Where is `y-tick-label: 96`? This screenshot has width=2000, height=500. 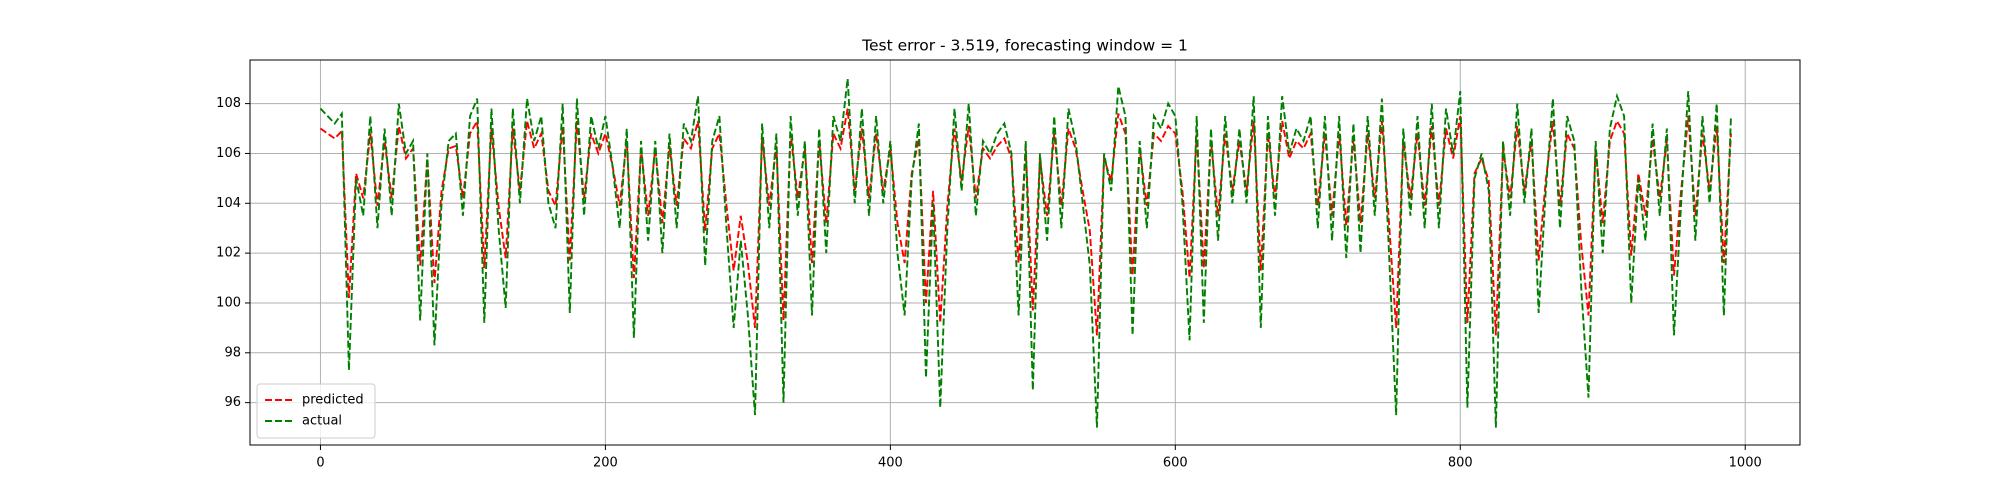
y-tick-label: 96 is located at coordinates (232, 402).